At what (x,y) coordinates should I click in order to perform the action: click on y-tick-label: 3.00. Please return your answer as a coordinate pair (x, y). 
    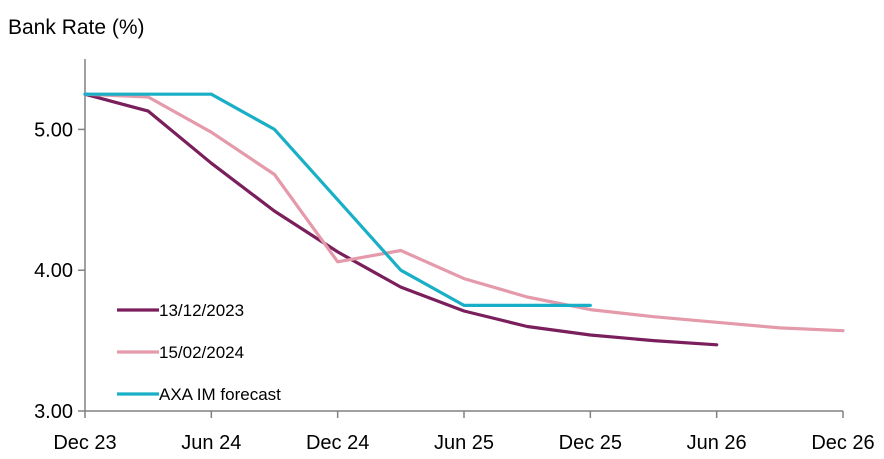
    Looking at the image, I should click on (53, 412).